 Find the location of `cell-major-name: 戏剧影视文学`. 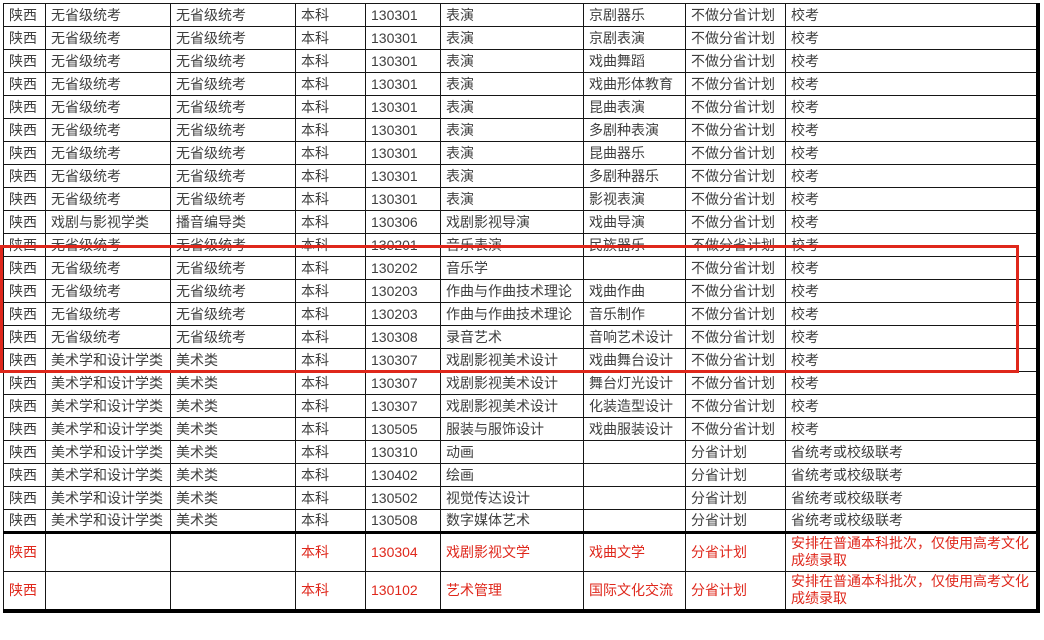

cell-major-name: 戏剧影视文学 is located at coordinates (512, 551).